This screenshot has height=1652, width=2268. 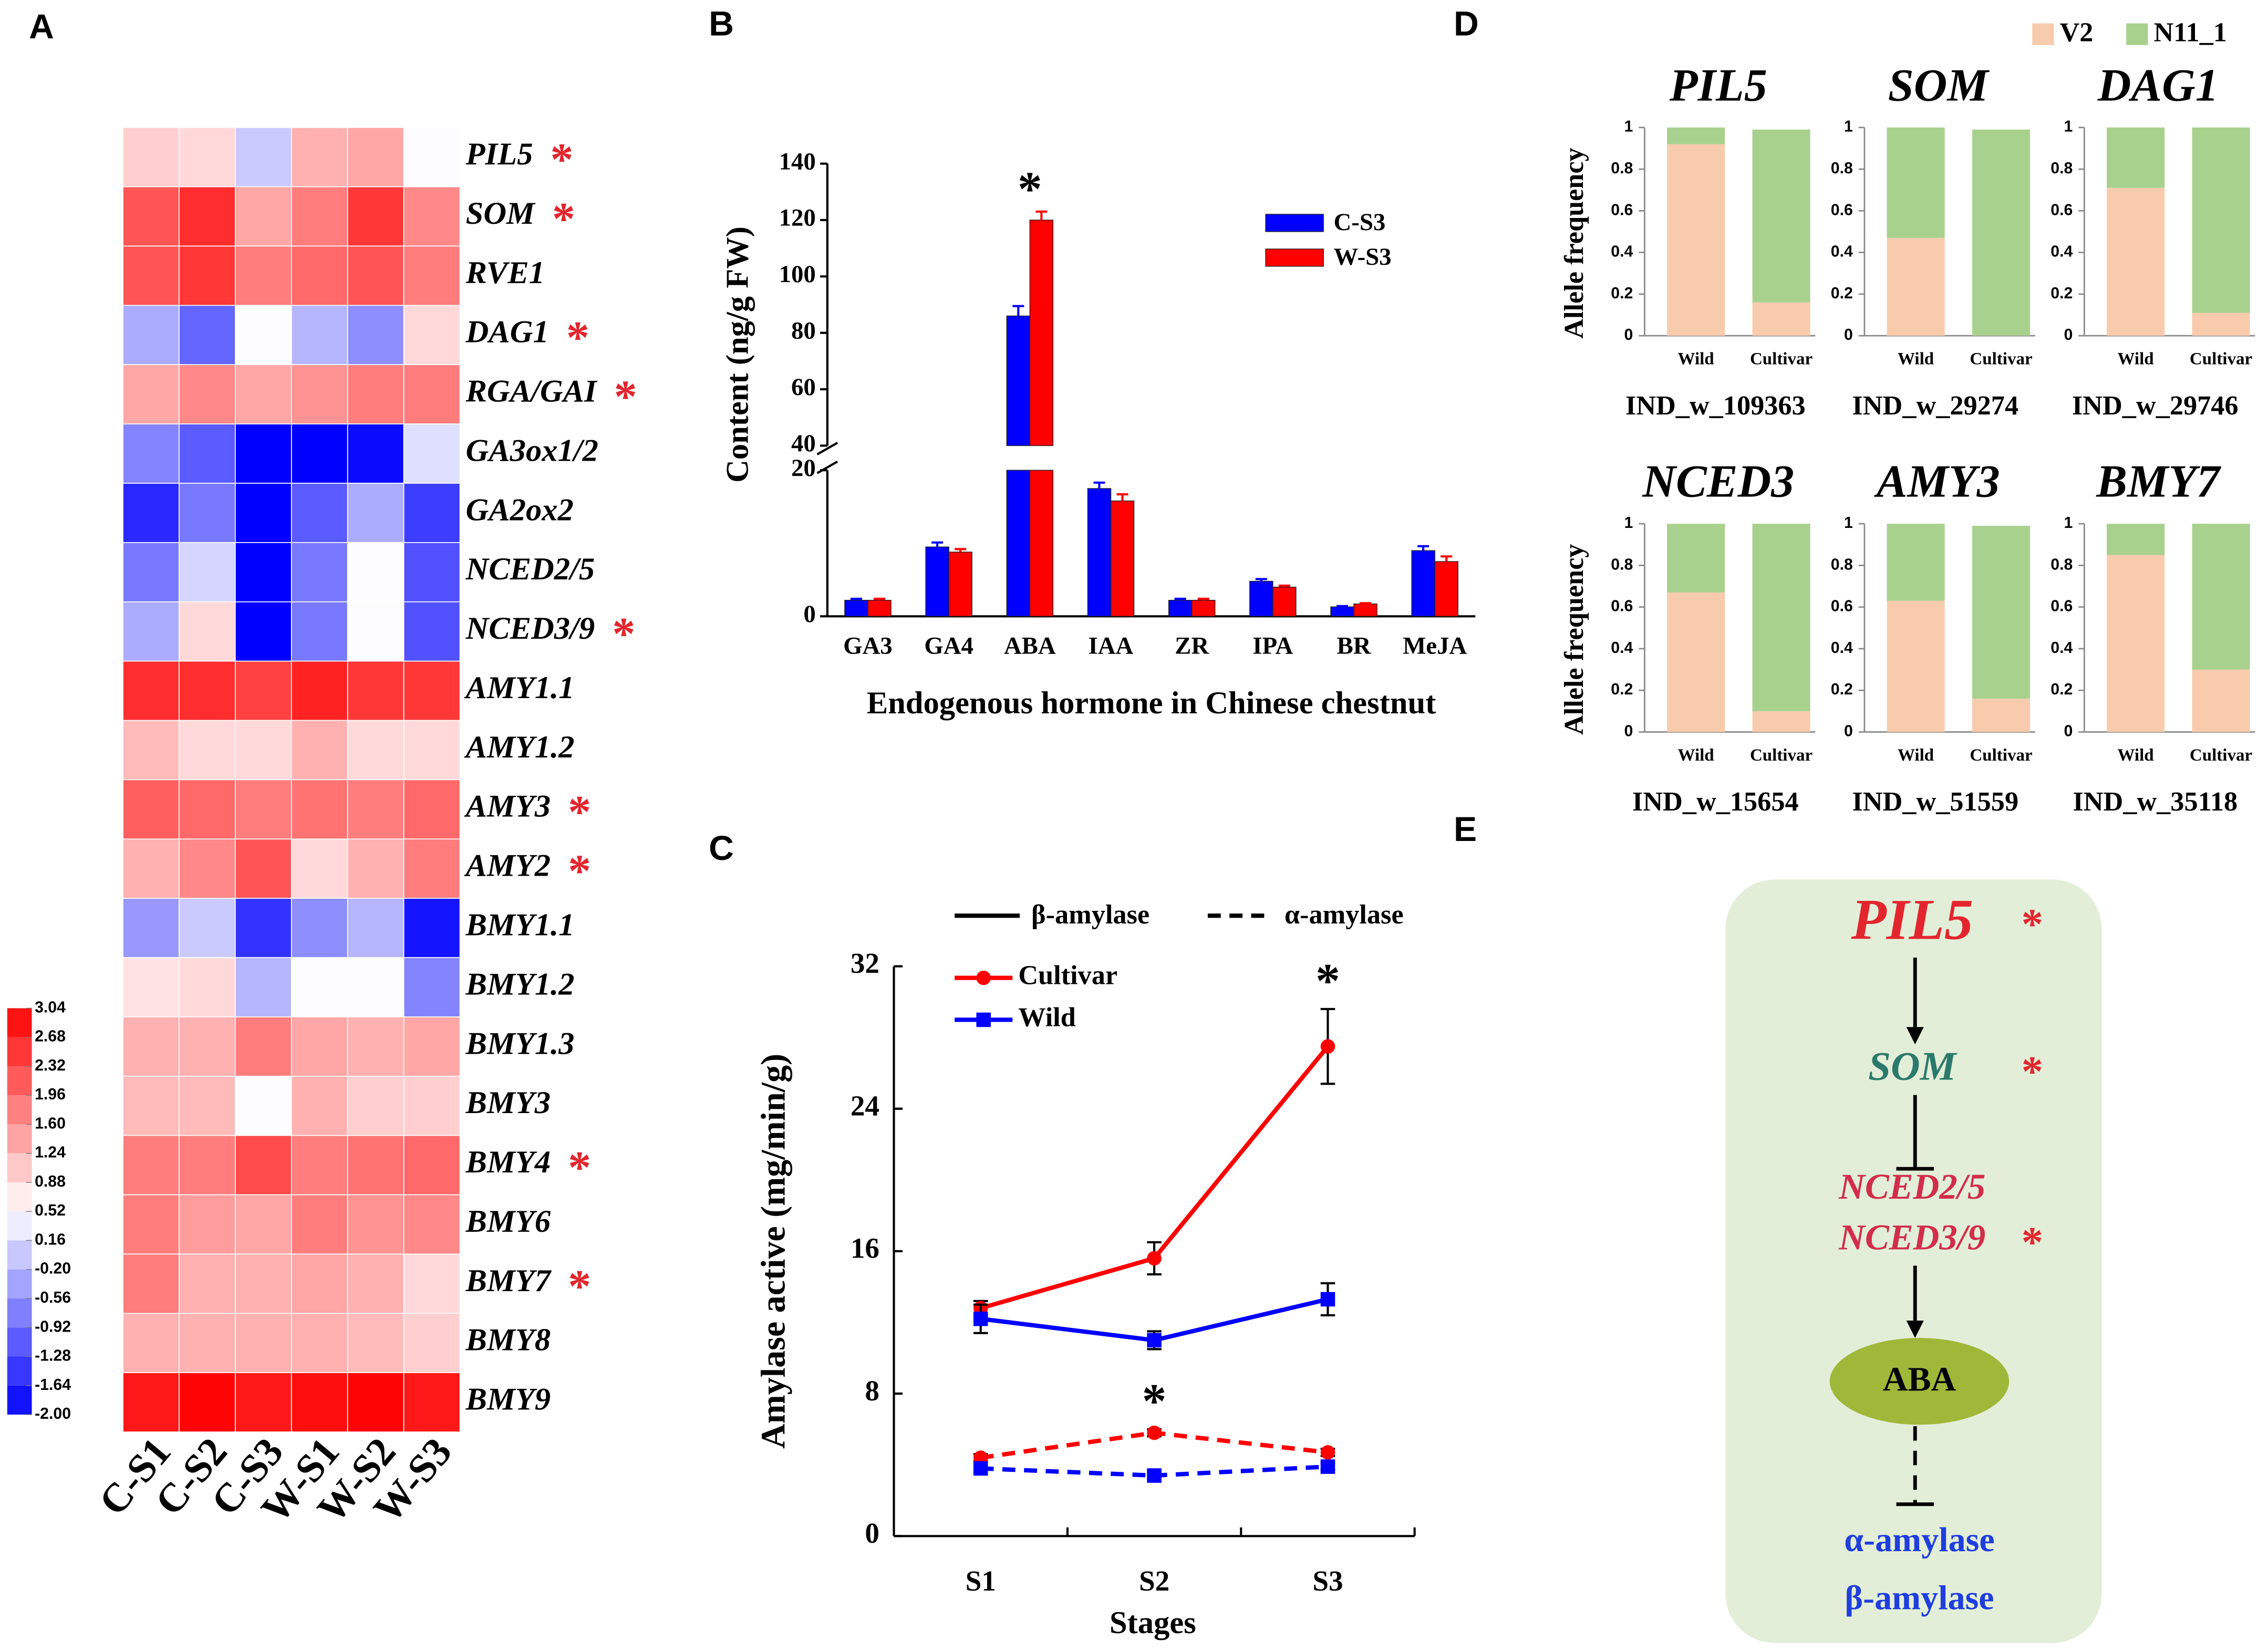 I want to click on y-tick-label: 100, so click(x=797, y=274).